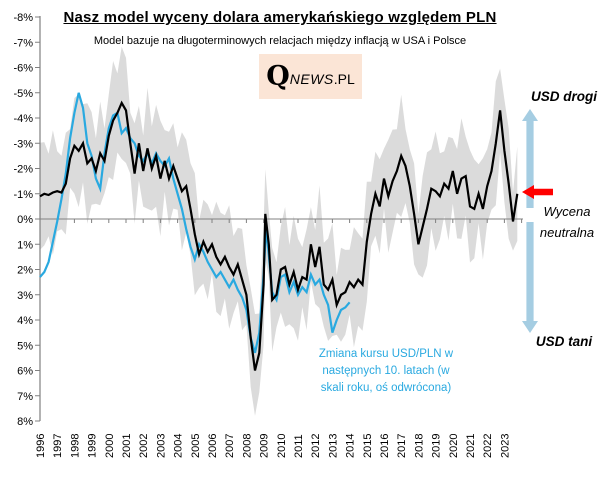 The width and height of the screenshot is (606, 477). Describe the element at coordinates (368, 446) in the screenshot. I see `x-axis-label: 2015` at that location.